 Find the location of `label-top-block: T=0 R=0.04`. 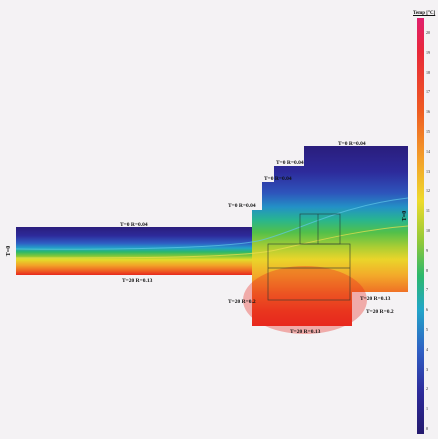

label-top-block: T=0 R=0.04 is located at coordinates (352, 144).